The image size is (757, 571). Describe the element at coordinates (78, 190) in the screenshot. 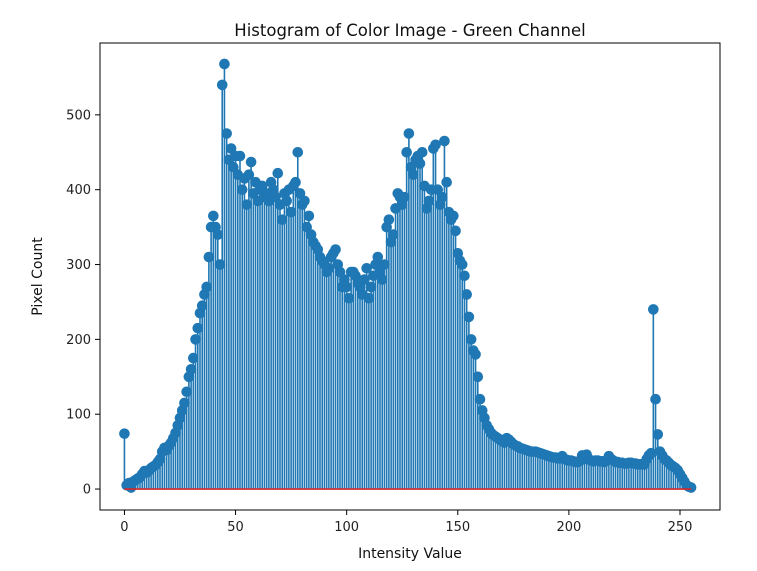

I see `y-tick-label: 400` at that location.